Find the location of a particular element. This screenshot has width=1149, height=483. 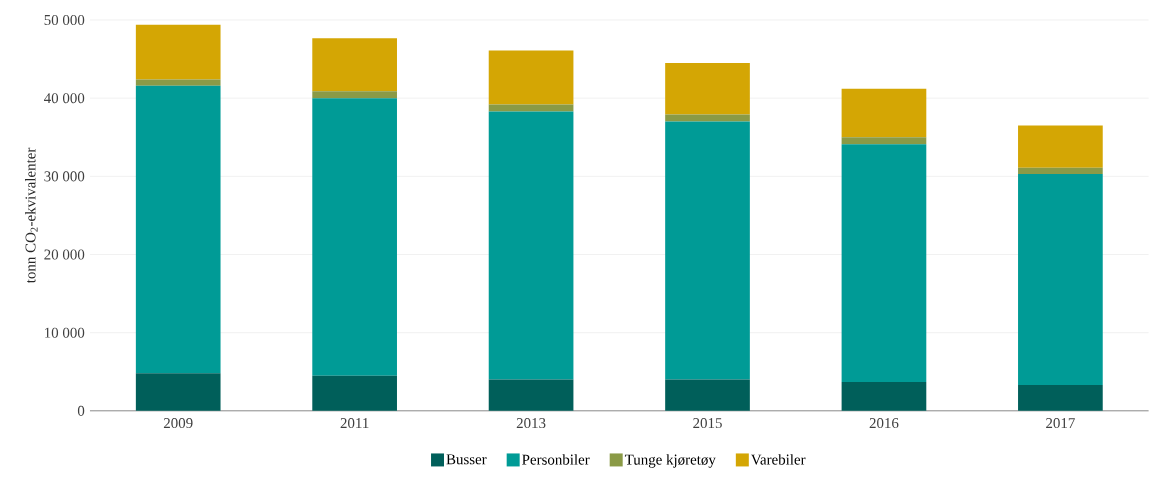

y-tick-label: 40 000 is located at coordinates (64, 98).